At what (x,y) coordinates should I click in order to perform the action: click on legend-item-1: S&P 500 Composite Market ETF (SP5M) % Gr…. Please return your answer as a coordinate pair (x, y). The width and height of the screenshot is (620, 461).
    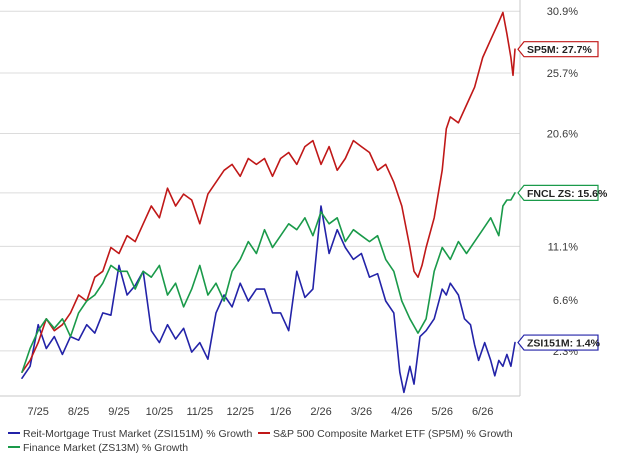
    Looking at the image, I should click on (385, 434).